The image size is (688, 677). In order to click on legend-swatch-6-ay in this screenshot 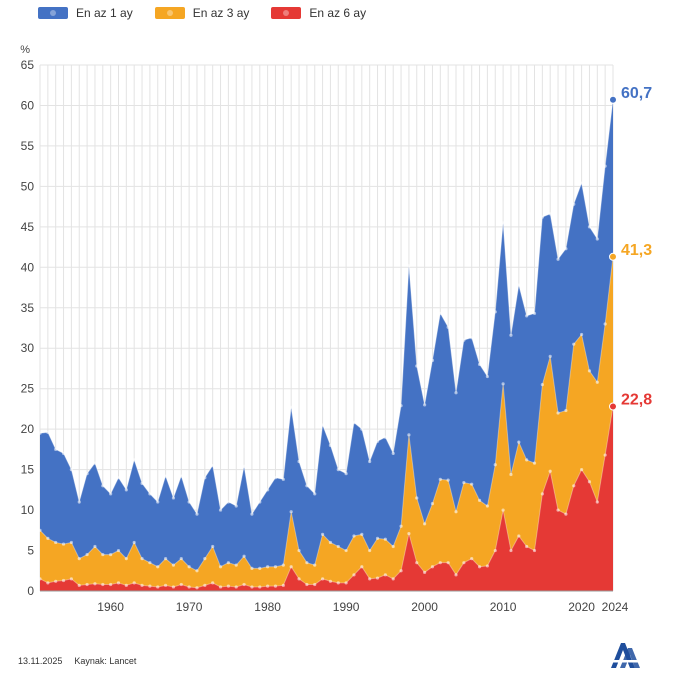, I will do `click(286, 13)`.